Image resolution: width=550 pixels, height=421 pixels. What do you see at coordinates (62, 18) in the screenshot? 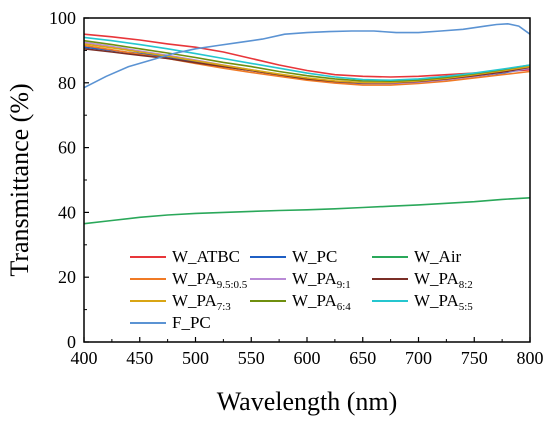
I see `y-tick-label: 100` at bounding box center [62, 18].